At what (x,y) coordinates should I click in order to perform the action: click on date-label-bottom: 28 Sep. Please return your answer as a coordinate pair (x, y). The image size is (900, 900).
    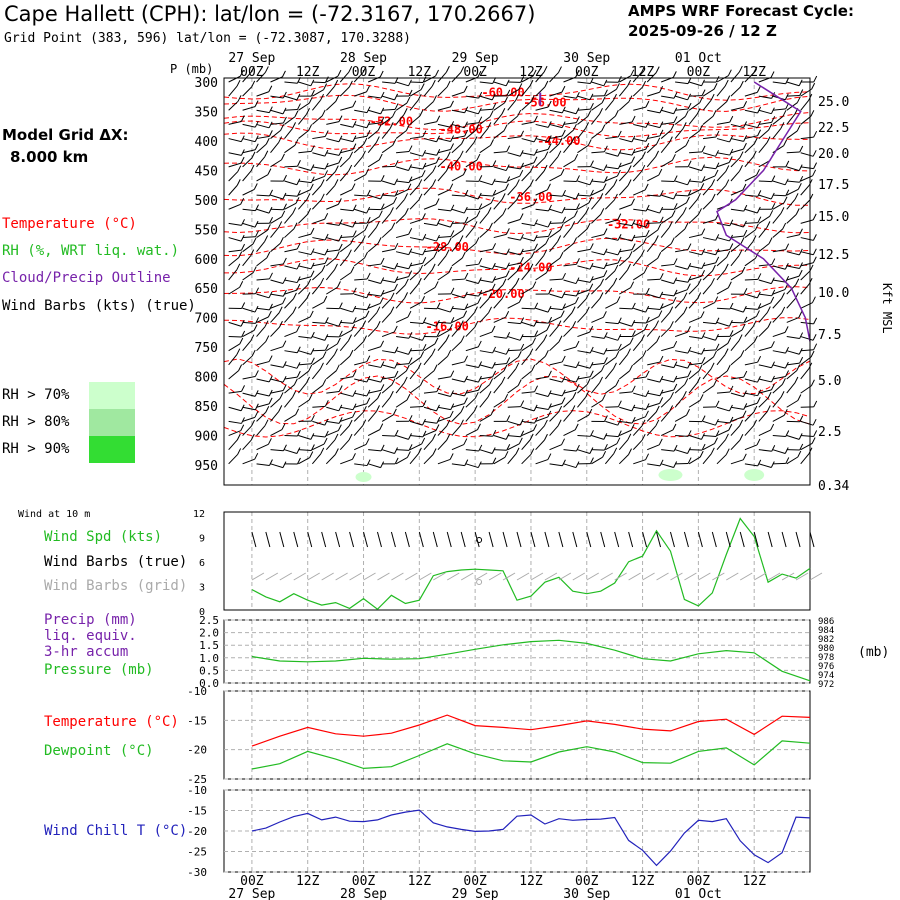
    Looking at the image, I should click on (363, 893).